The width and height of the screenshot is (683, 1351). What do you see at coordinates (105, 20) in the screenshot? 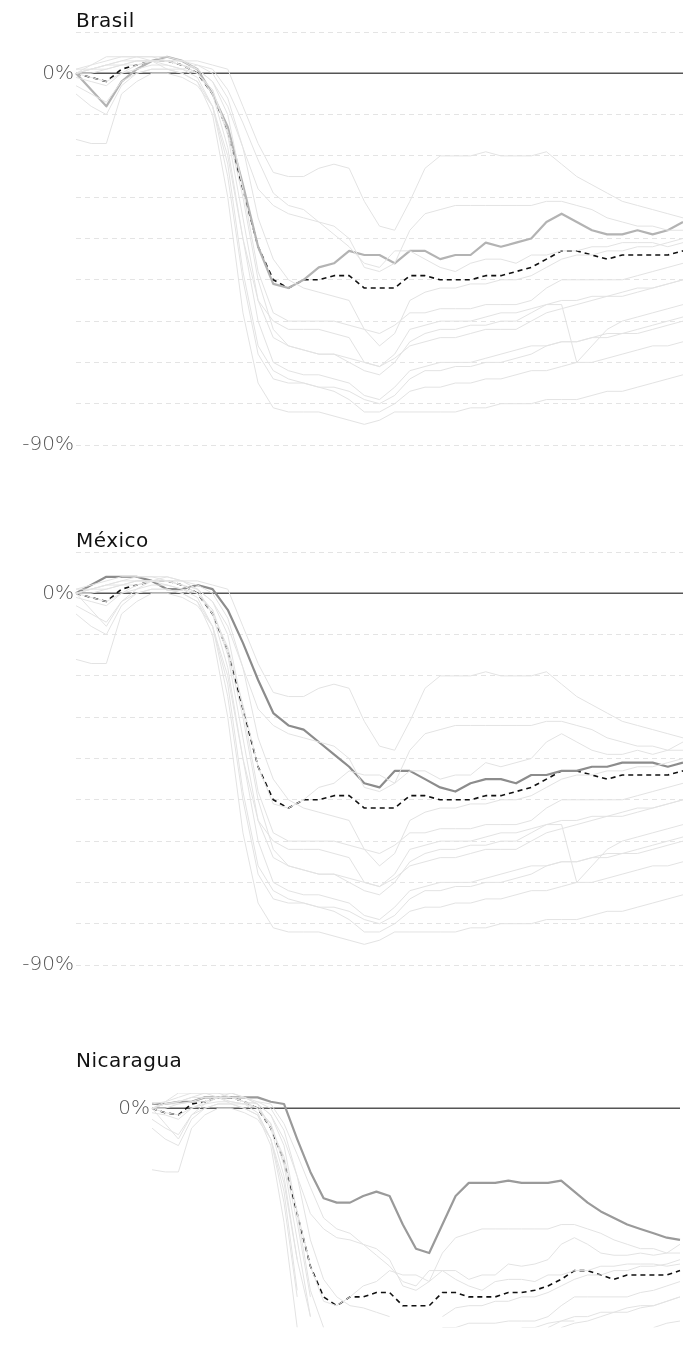
I see `chart-title: Brasil` at bounding box center [105, 20].